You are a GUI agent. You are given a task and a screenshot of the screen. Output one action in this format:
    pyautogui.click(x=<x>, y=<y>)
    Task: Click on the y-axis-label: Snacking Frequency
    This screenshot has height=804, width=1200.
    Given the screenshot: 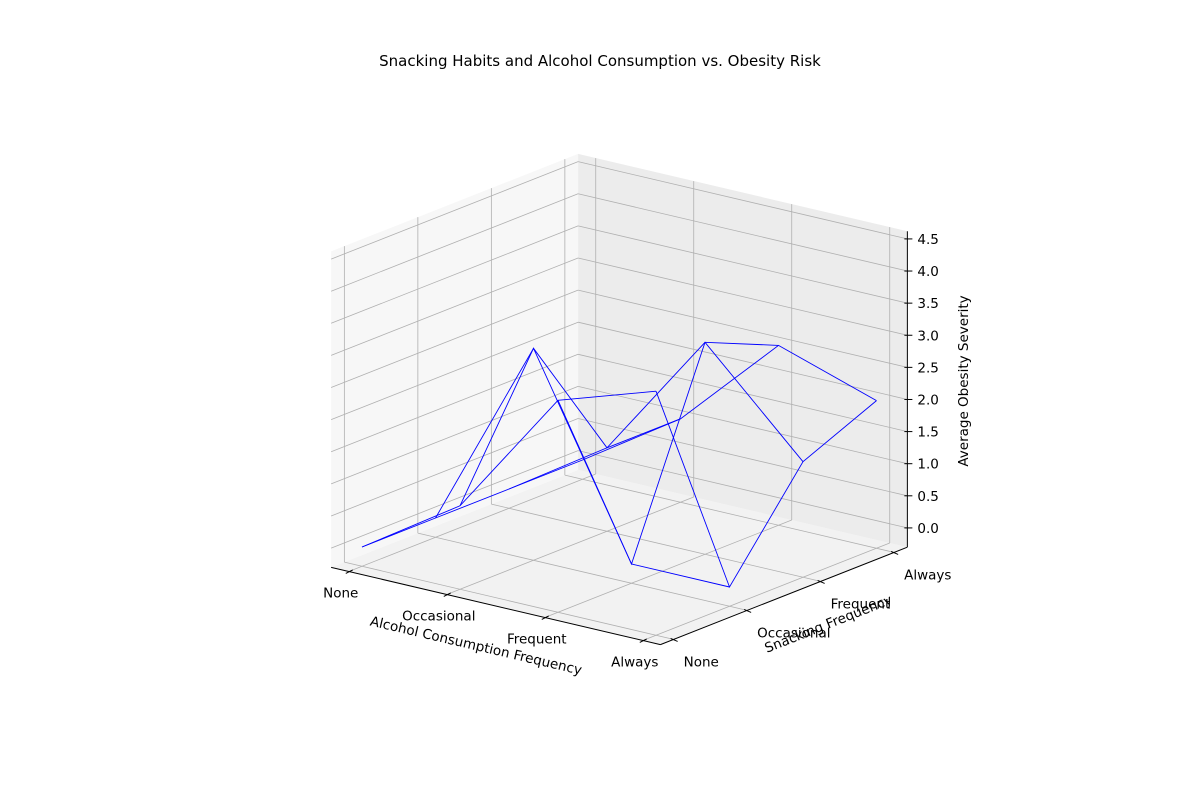 What is the action you would take?
    pyautogui.click(x=829, y=624)
    